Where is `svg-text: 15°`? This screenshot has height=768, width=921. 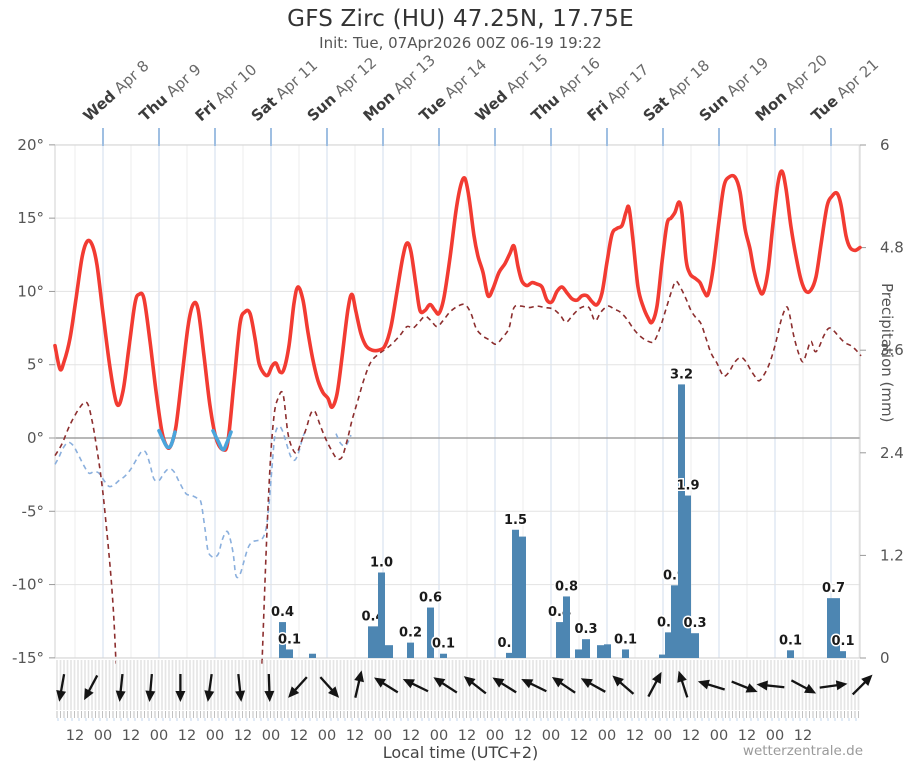 svg-text: 15° is located at coordinates (30, 218).